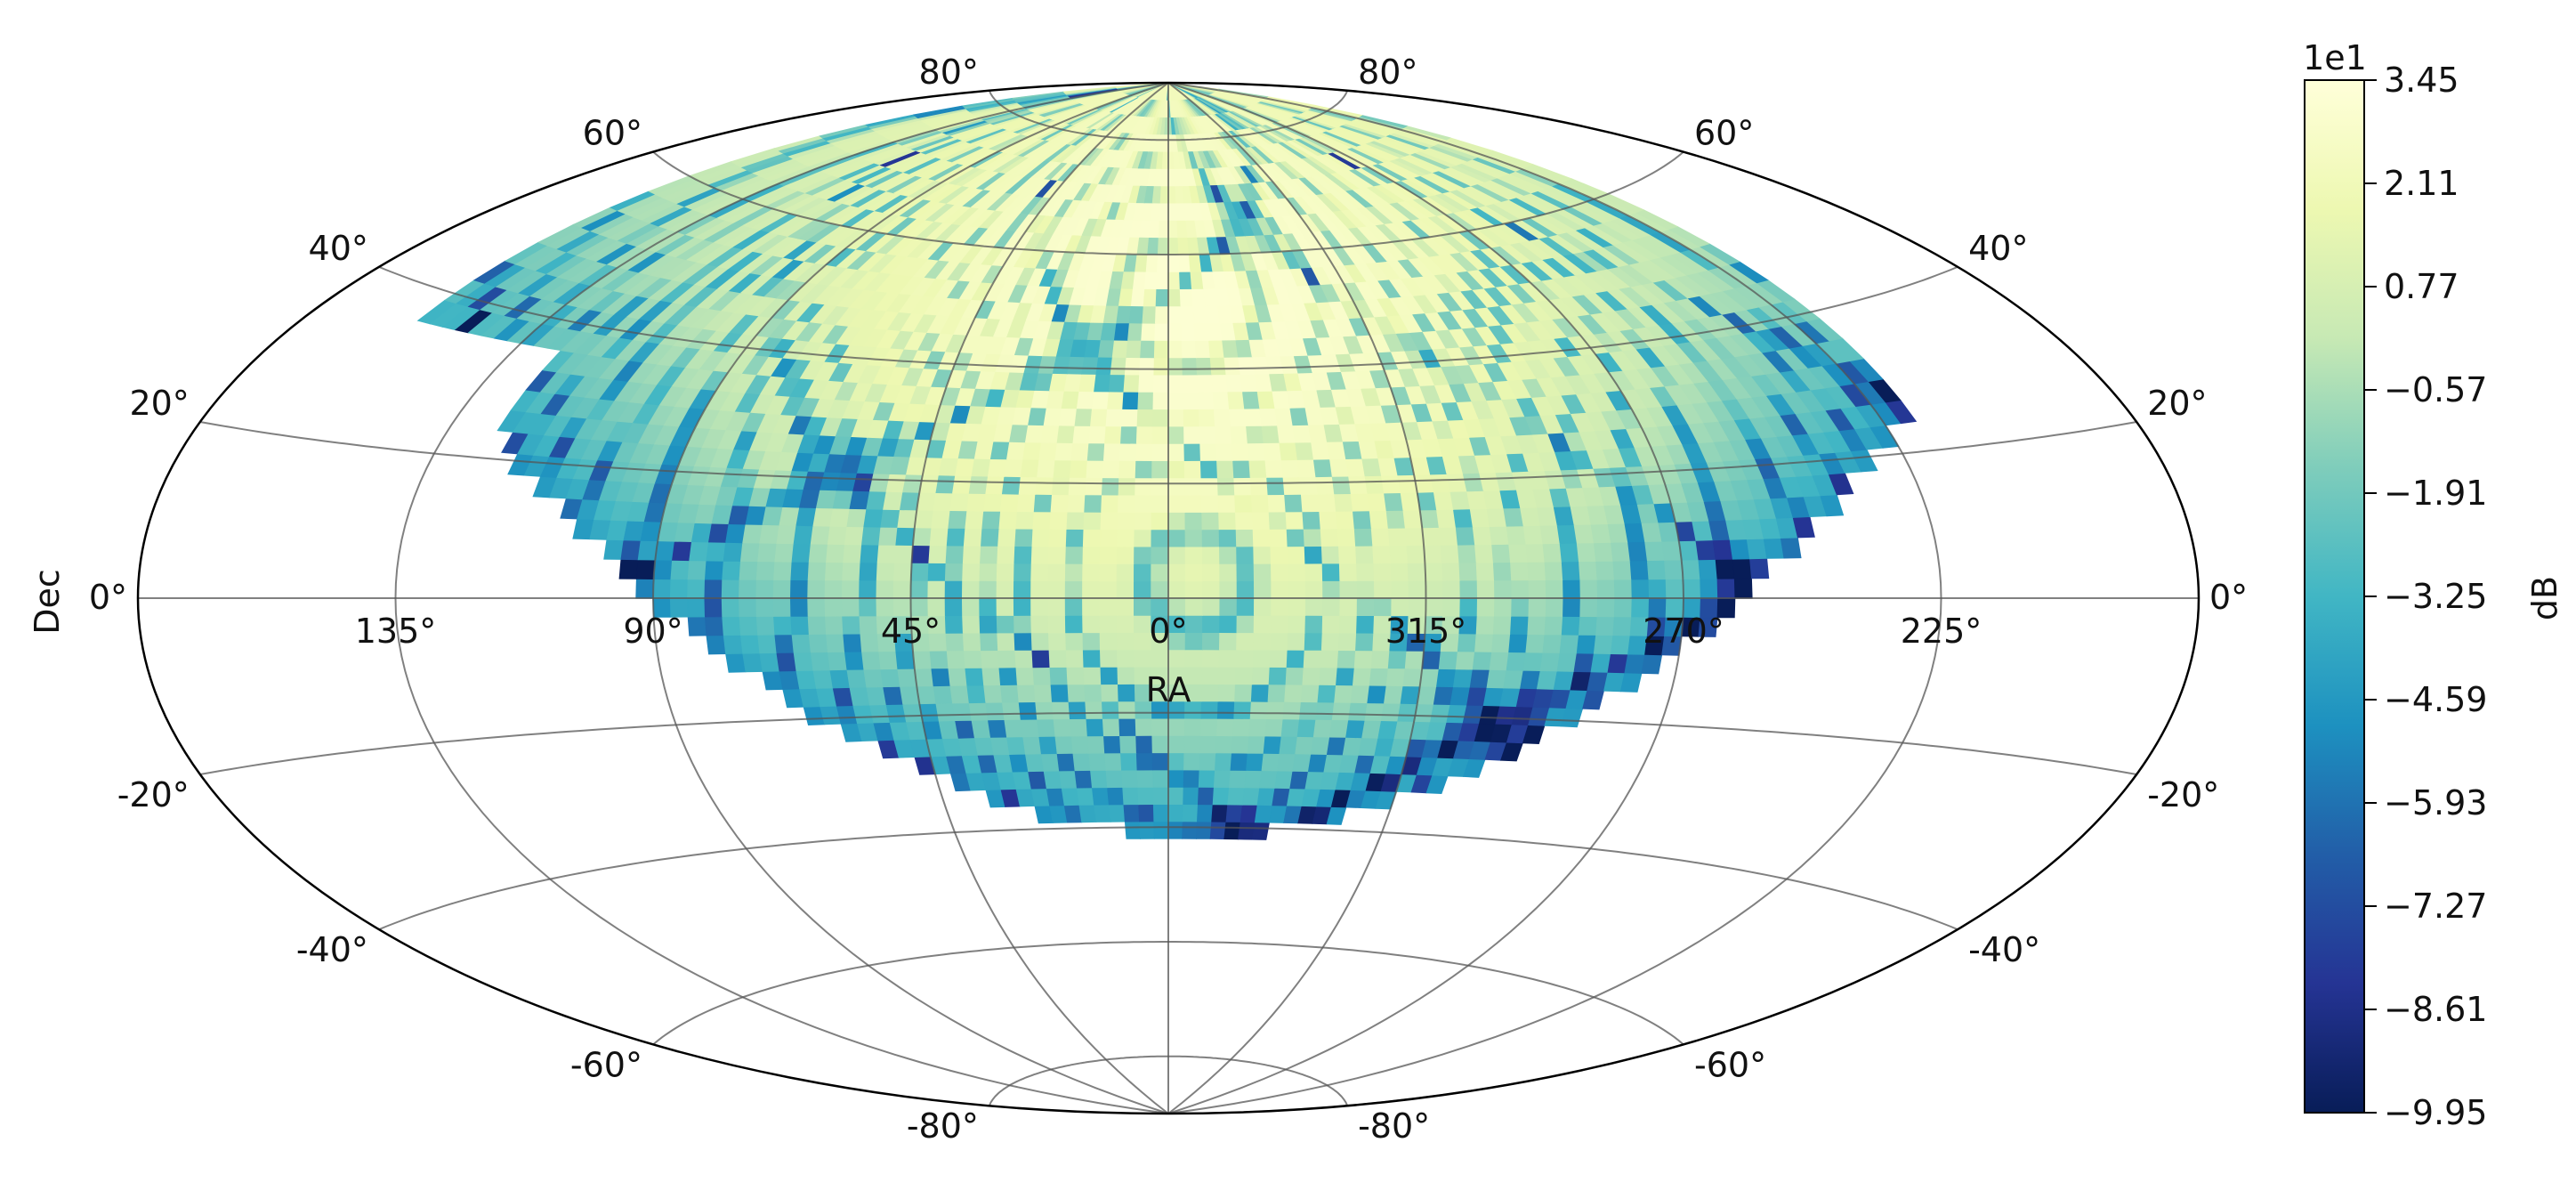 The image size is (2576, 1191). I want to click on dec-tick-label-left: 60°, so click(612, 133).